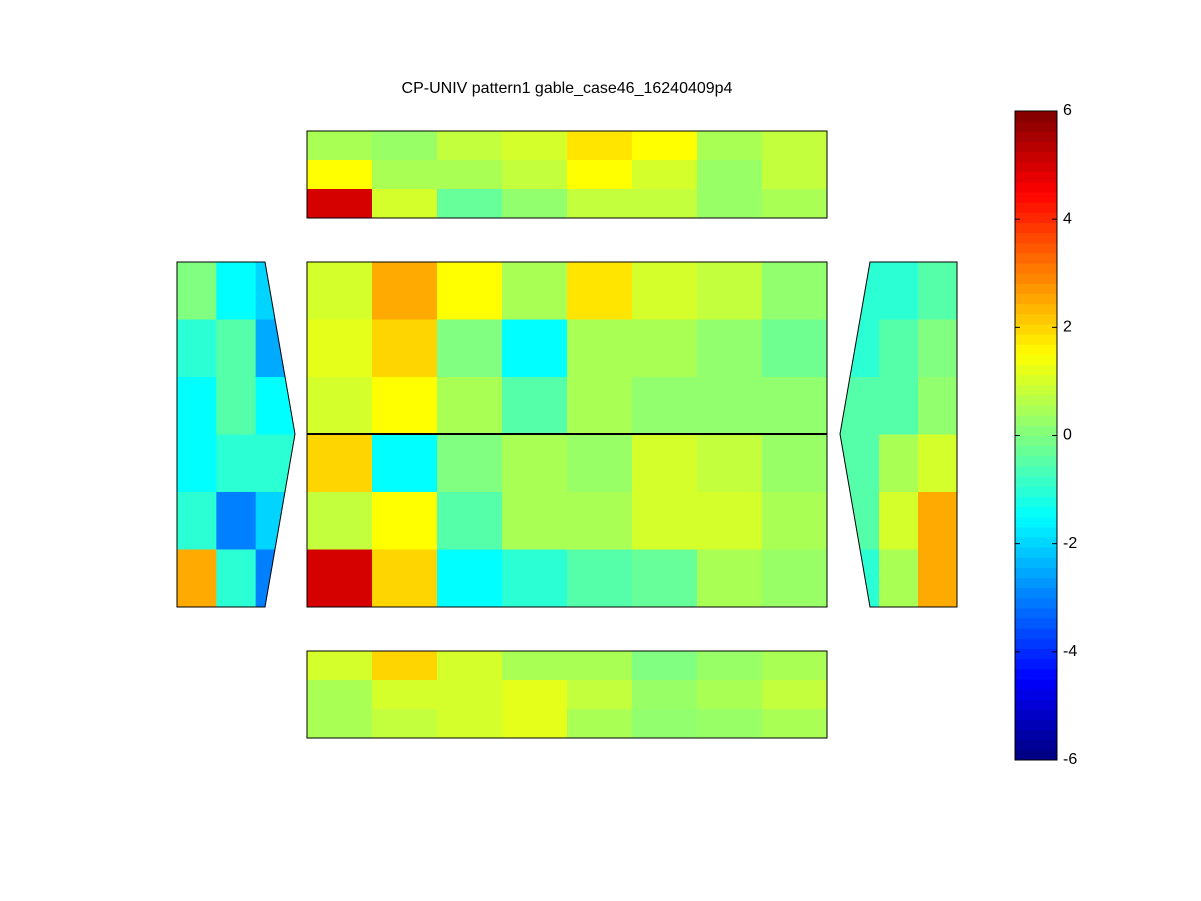 The width and height of the screenshot is (1201, 901). I want to click on panel-frame, so click(567, 174).